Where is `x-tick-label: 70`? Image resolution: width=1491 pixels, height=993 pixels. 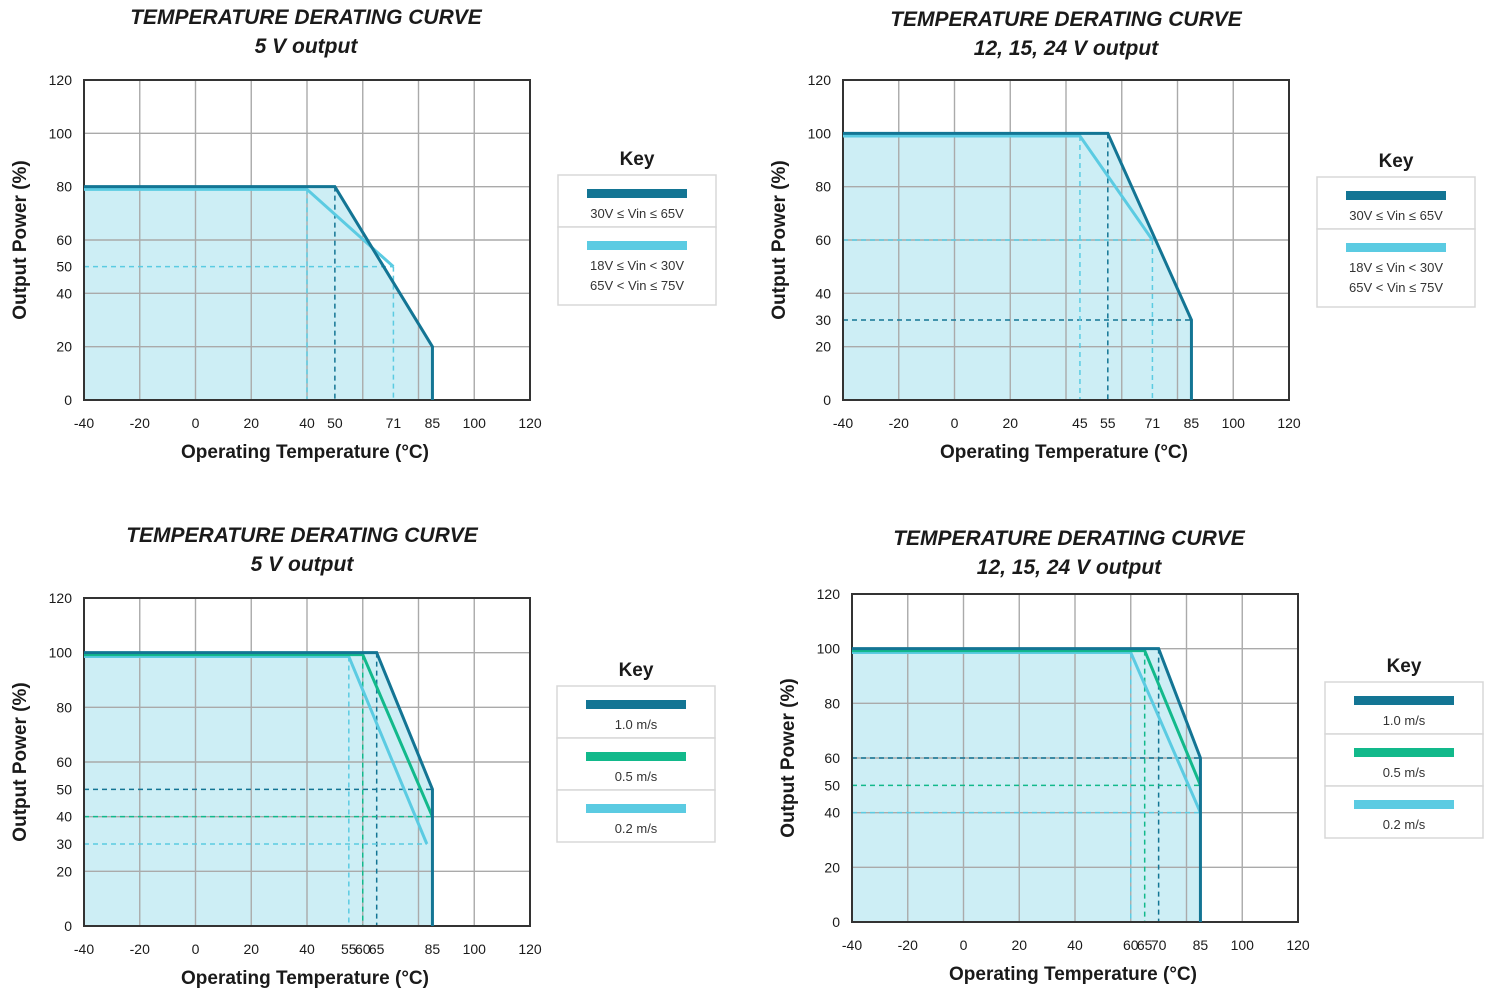
x-tick-label: 70 is located at coordinates (1159, 945).